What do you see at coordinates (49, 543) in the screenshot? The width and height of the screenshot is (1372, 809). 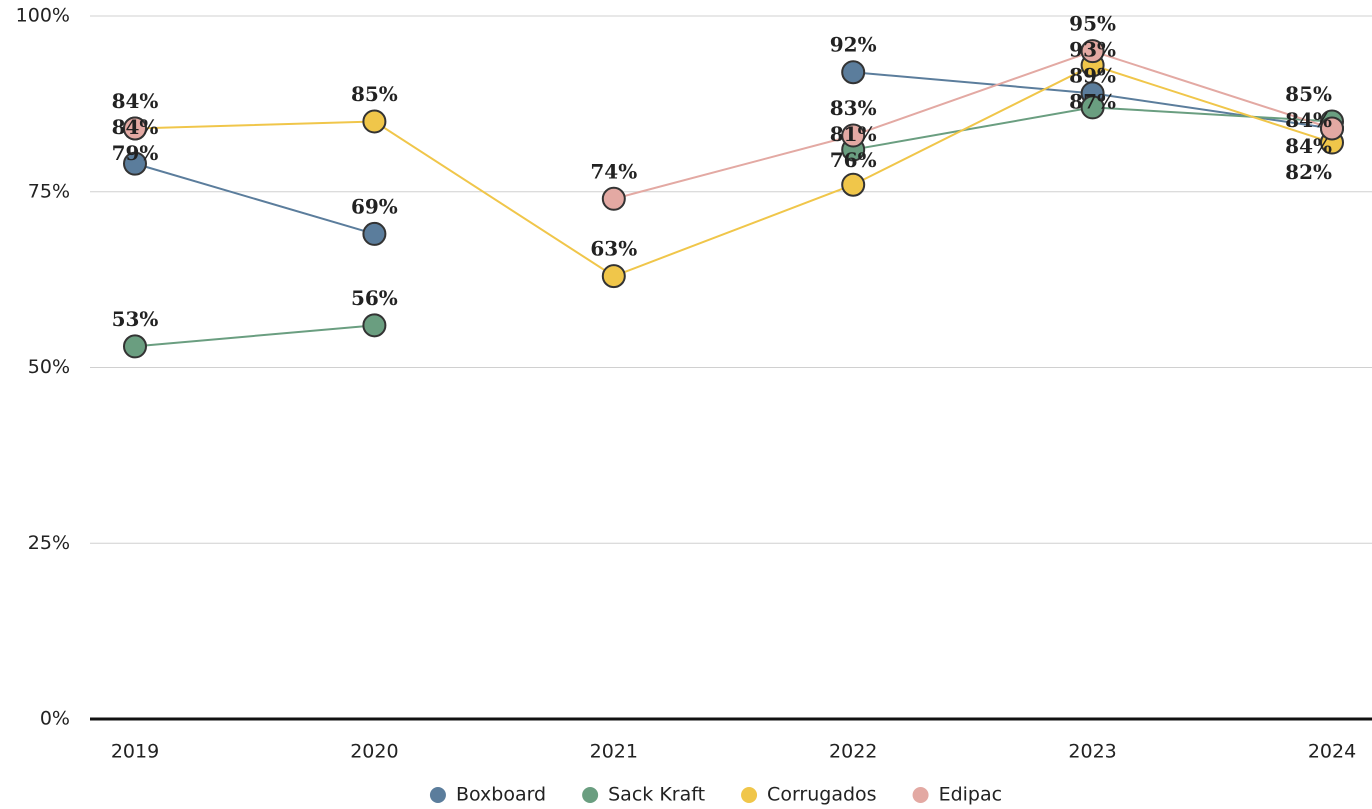 I see `y-tick-label: 25%` at bounding box center [49, 543].